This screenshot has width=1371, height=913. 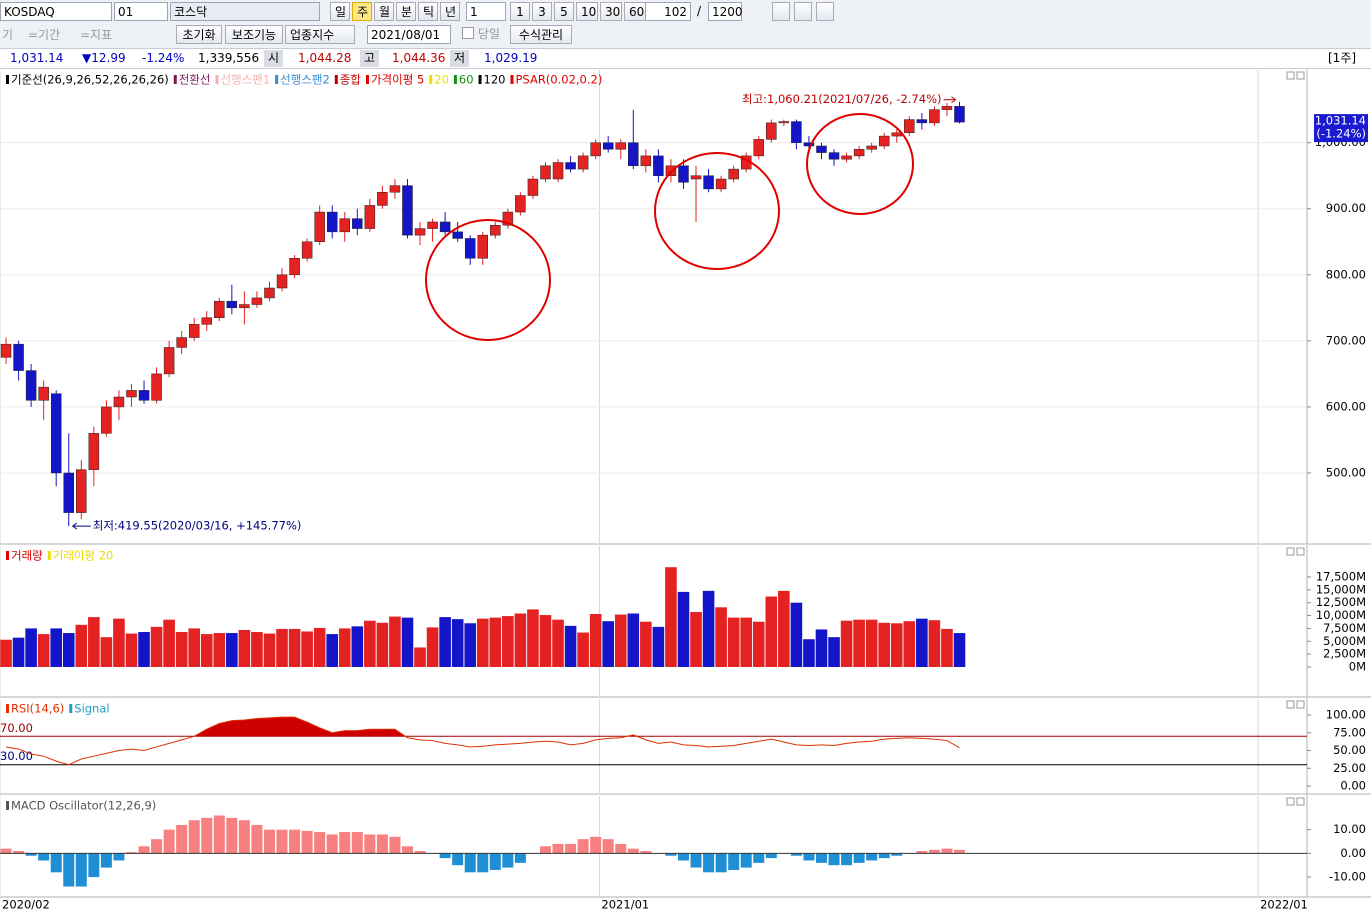 I want to click on legend-label: 종합, so click(x=351, y=80).